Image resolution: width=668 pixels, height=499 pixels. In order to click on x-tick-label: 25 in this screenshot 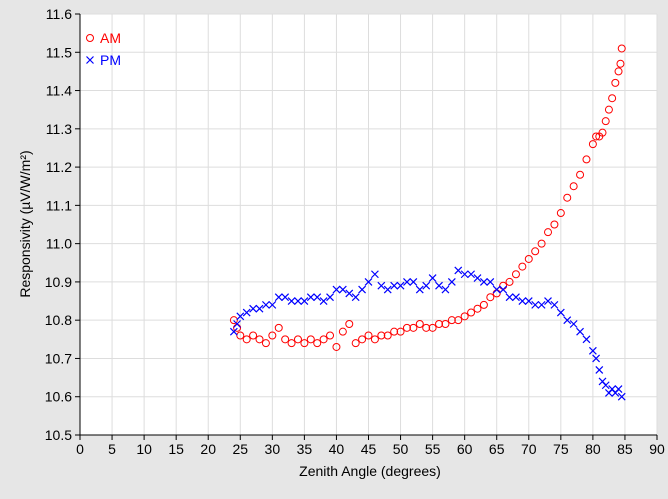, I will do `click(240, 449)`.